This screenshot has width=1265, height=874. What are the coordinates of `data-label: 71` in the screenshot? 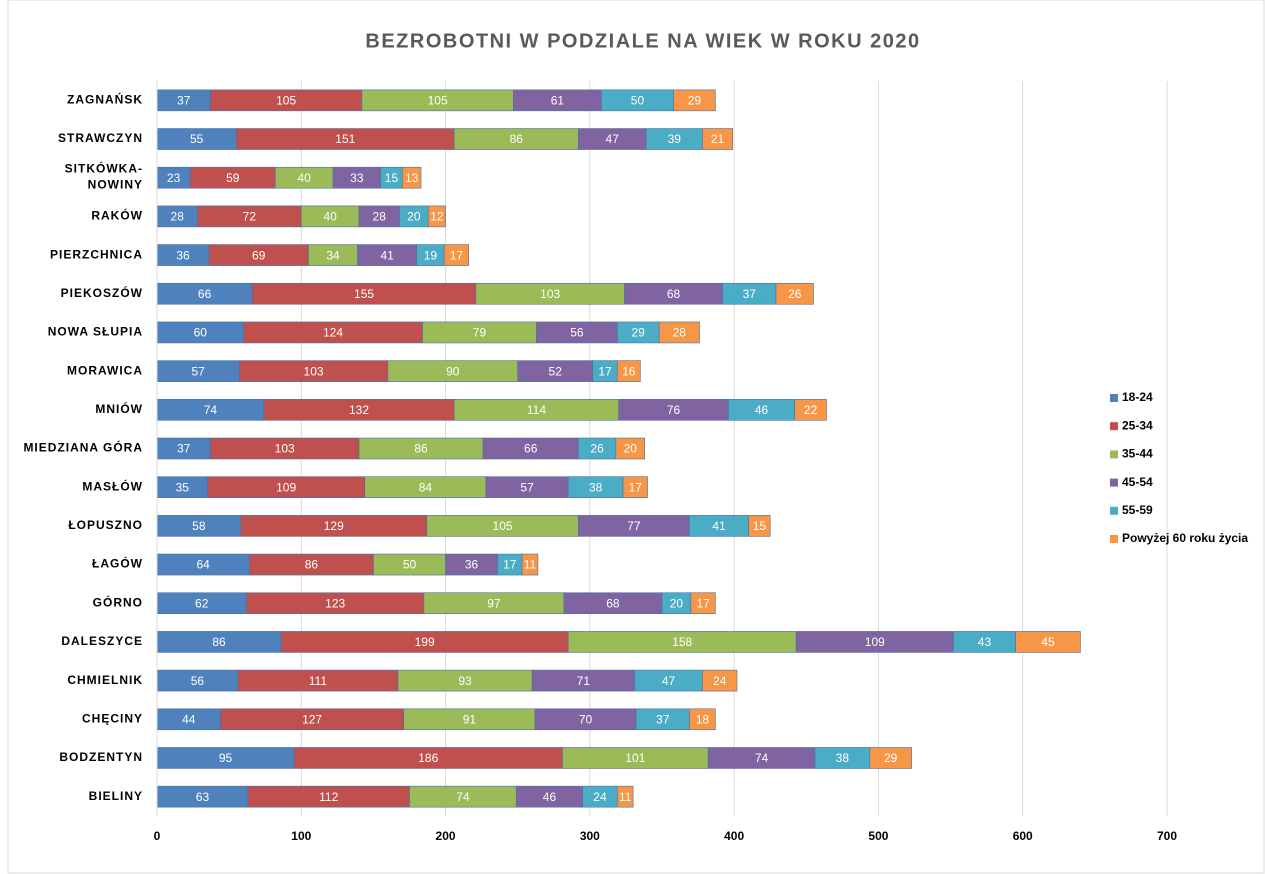 It's located at (584, 681).